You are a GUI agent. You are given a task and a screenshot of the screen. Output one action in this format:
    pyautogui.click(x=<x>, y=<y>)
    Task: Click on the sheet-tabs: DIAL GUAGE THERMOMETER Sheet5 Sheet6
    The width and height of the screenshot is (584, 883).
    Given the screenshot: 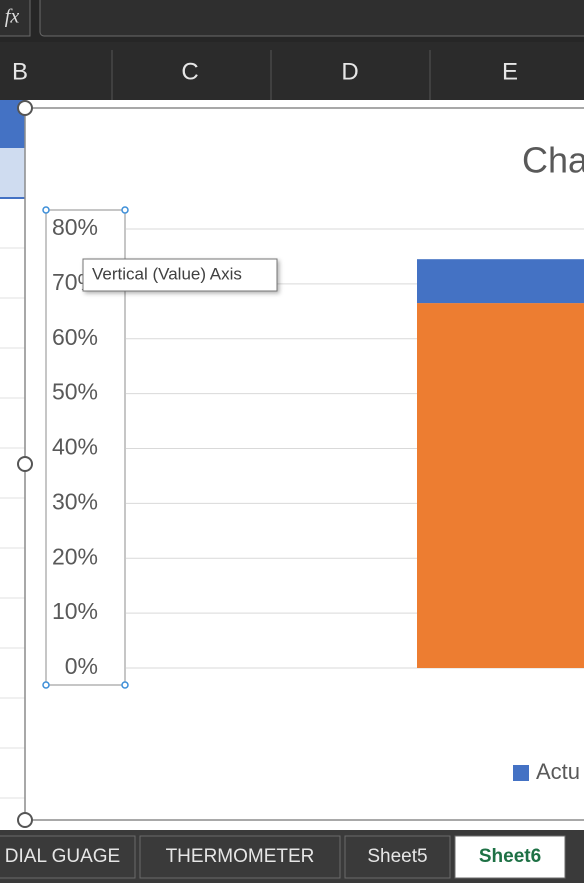 What is the action you would take?
    pyautogui.click(x=283, y=857)
    